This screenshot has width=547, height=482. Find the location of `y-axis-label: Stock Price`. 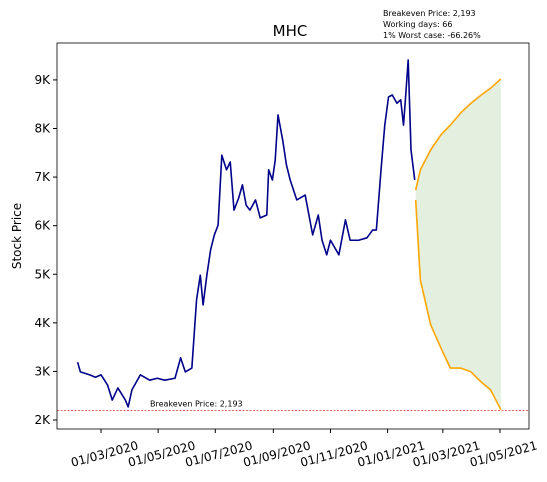

y-axis-label: Stock Price is located at coordinates (17, 236).